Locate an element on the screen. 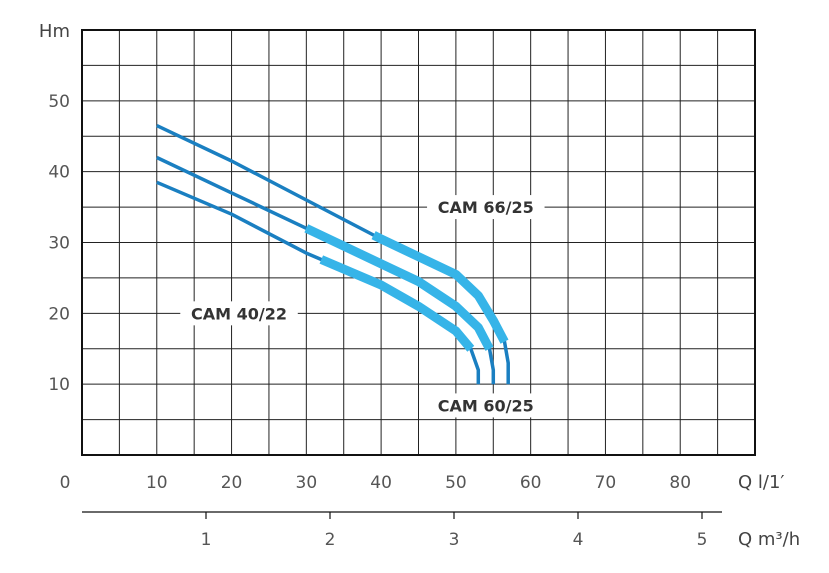 Image resolution: width=829 pixels, height=573 pixels. y-tick-label: 10 is located at coordinates (59, 385).